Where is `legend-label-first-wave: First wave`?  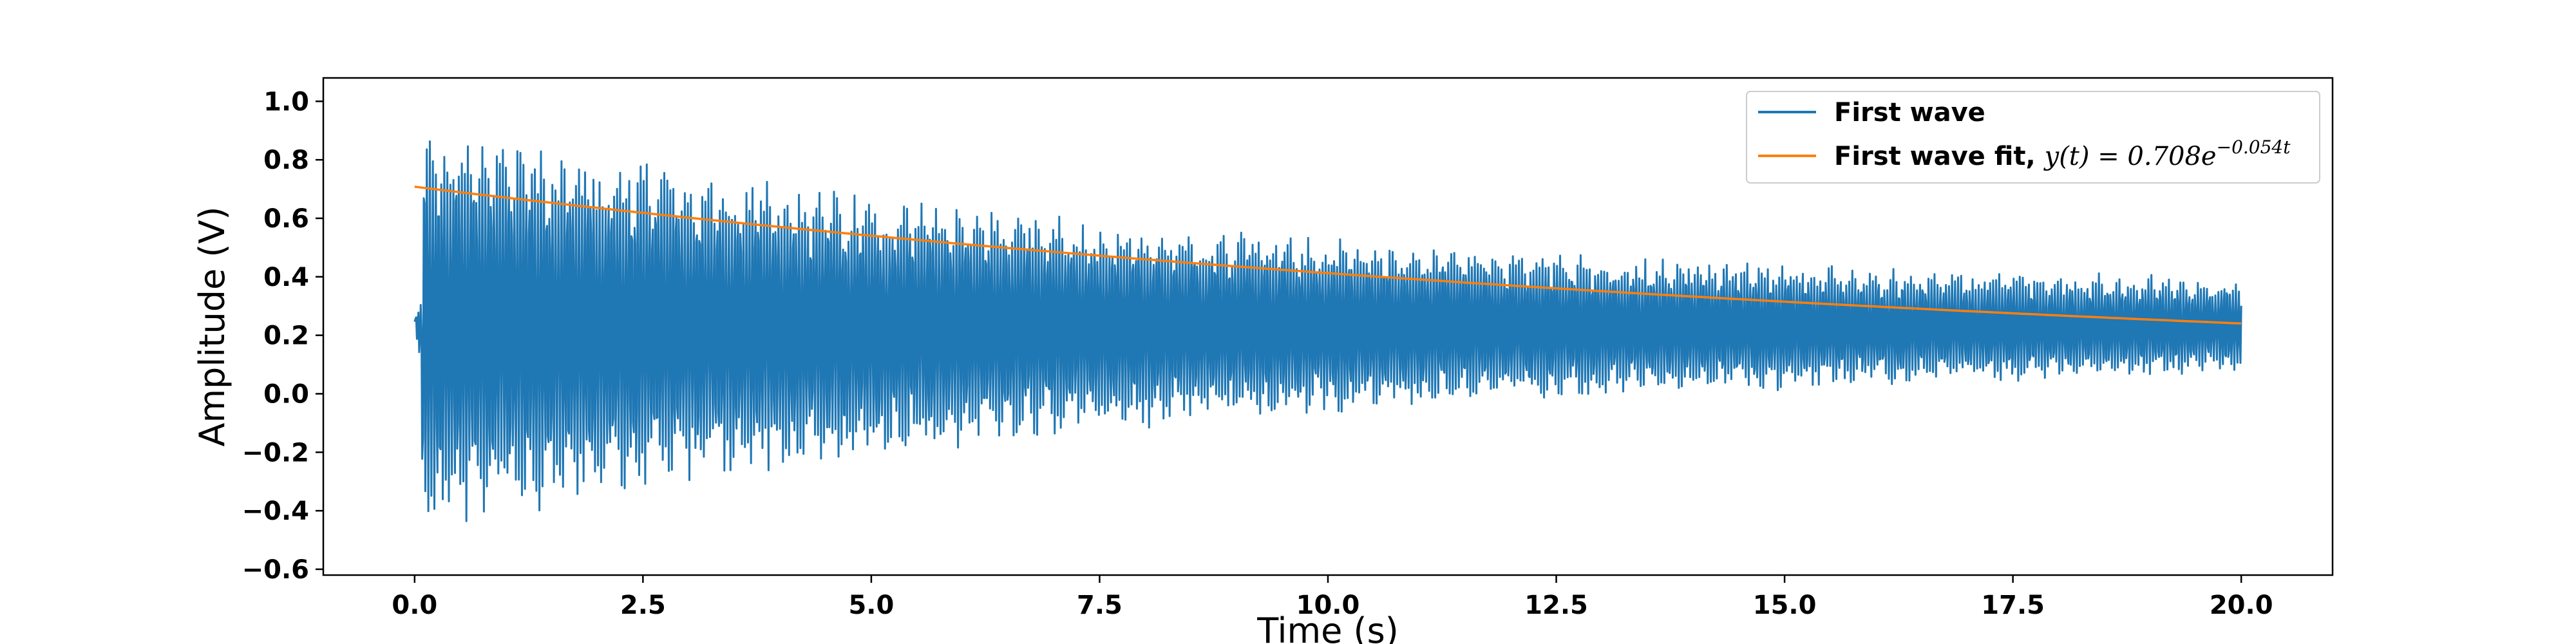 legend-label-first-wave: First wave is located at coordinates (1909, 113).